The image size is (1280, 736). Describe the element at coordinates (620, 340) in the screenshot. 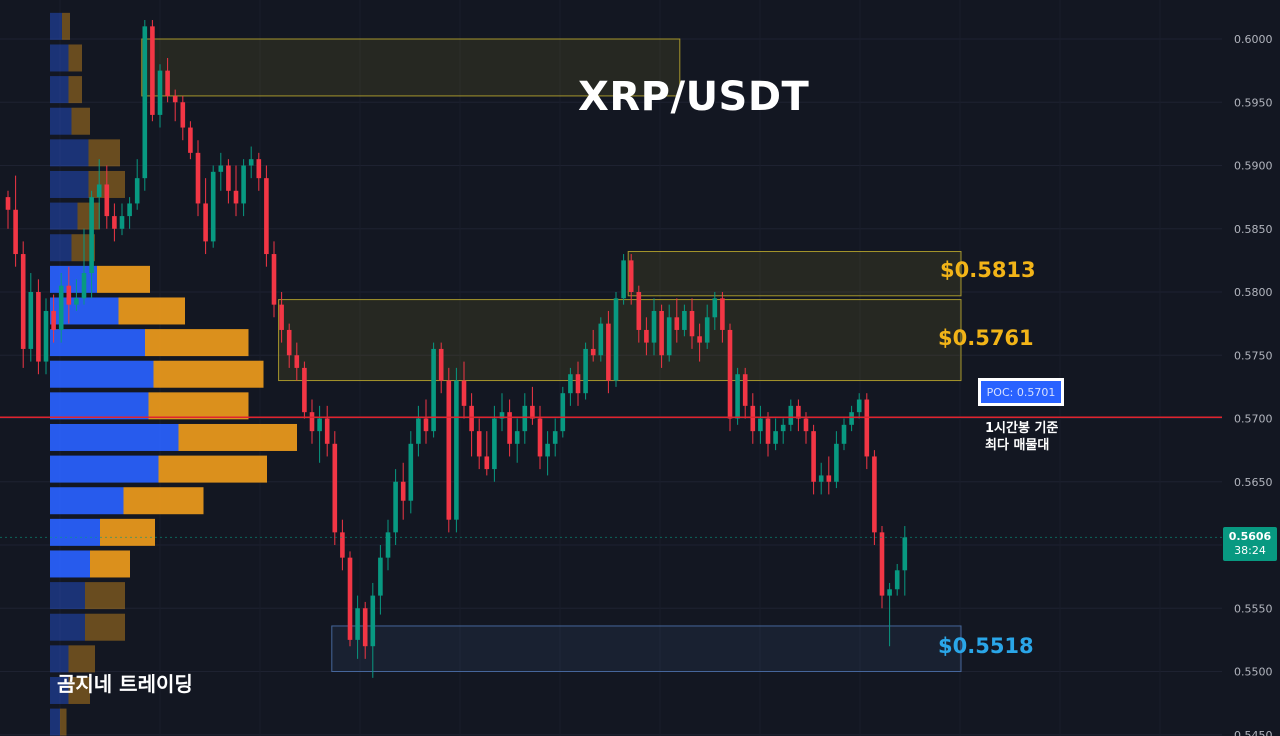

I see `zone-box` at that location.